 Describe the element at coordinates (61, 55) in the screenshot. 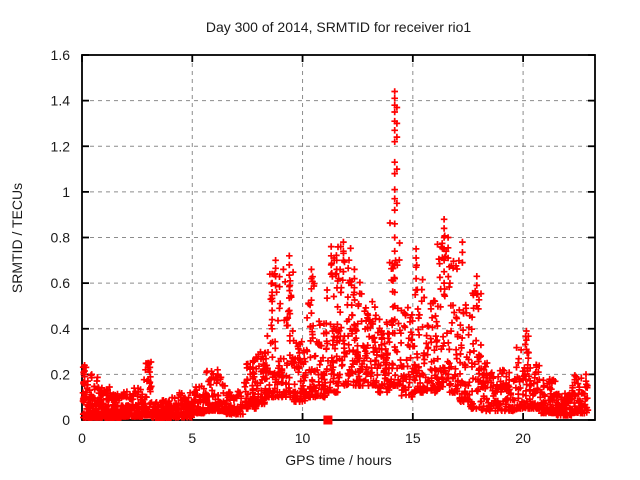

I see `y-tick-label: 1.6` at that location.